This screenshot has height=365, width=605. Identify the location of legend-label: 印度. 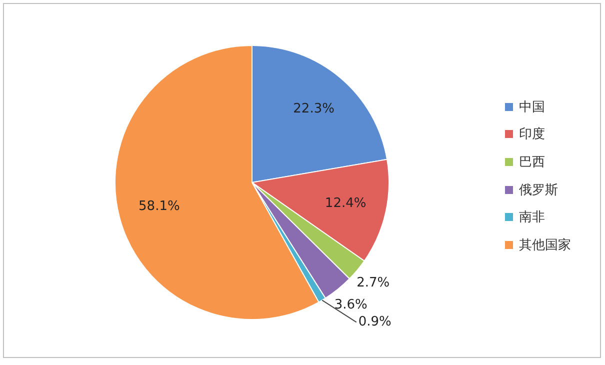
(532, 135).